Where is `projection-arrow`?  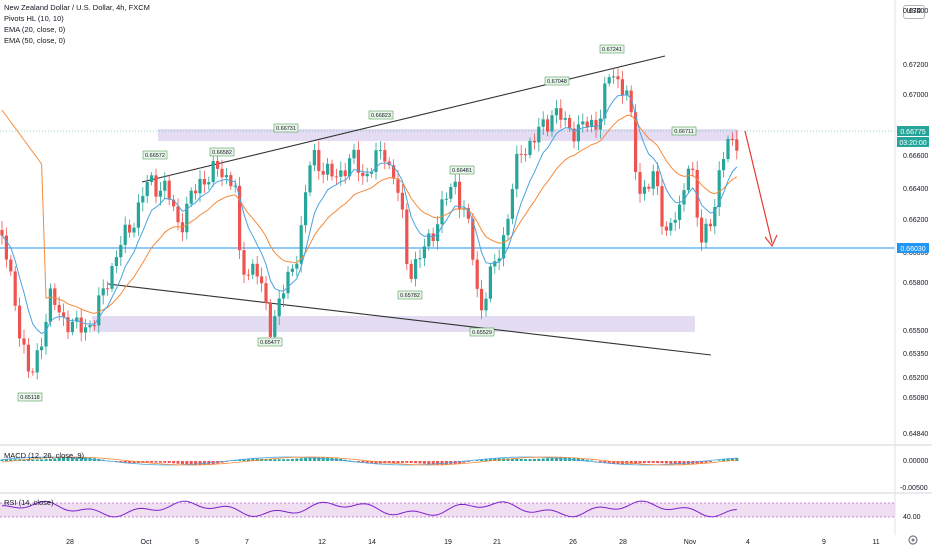
projection-arrow is located at coordinates (758, 187).